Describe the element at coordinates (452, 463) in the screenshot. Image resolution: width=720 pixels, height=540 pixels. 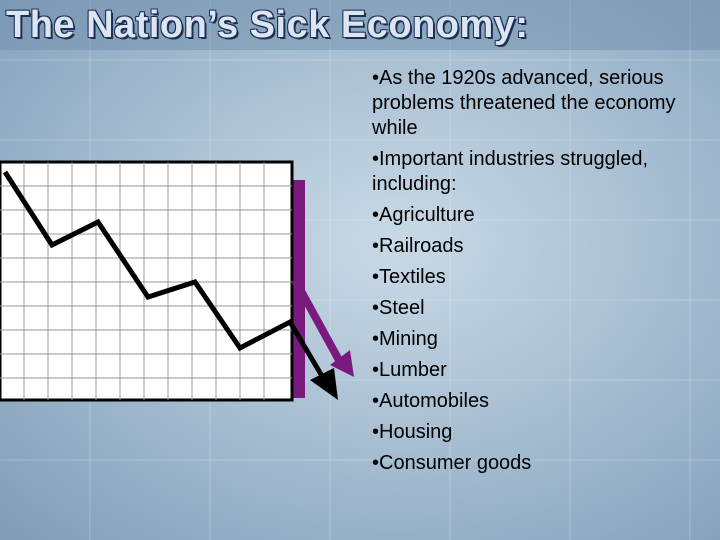
I see `bullet-item: •Consumer goods` at that location.